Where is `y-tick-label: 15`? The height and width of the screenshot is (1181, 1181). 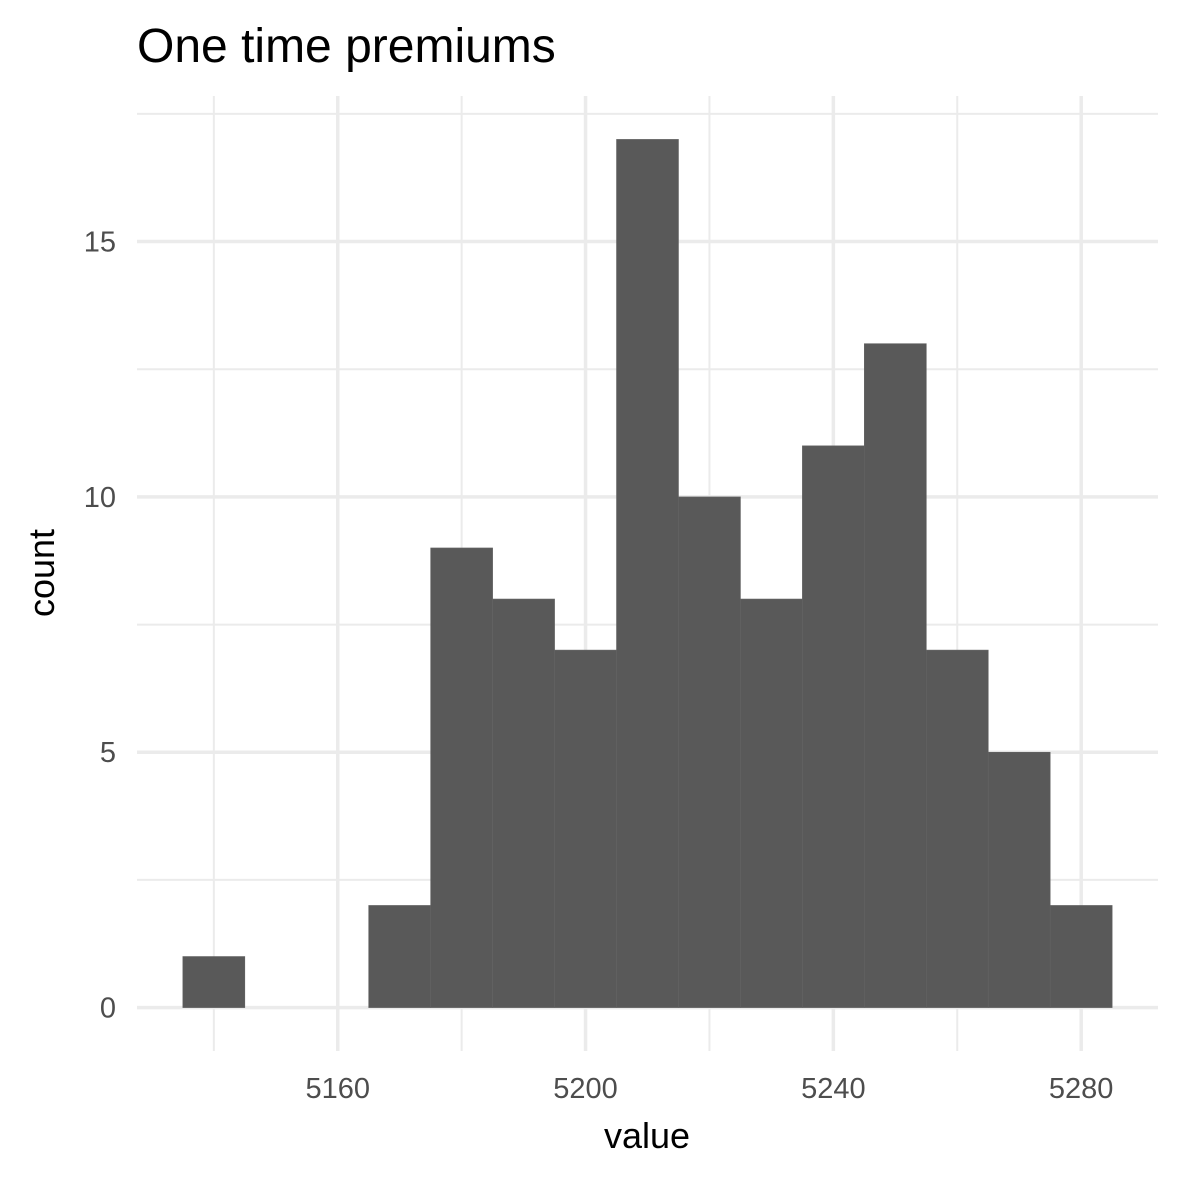
y-tick-label: 15 is located at coordinates (100, 243).